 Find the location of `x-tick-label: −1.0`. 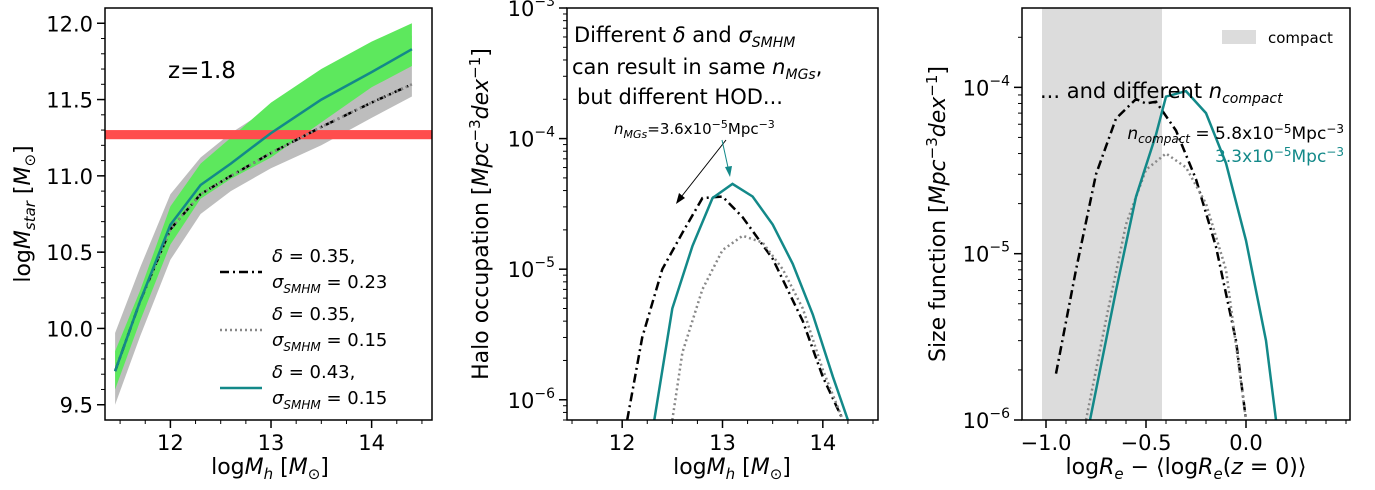

x-tick-label: −1.0 is located at coordinates (1046, 443).